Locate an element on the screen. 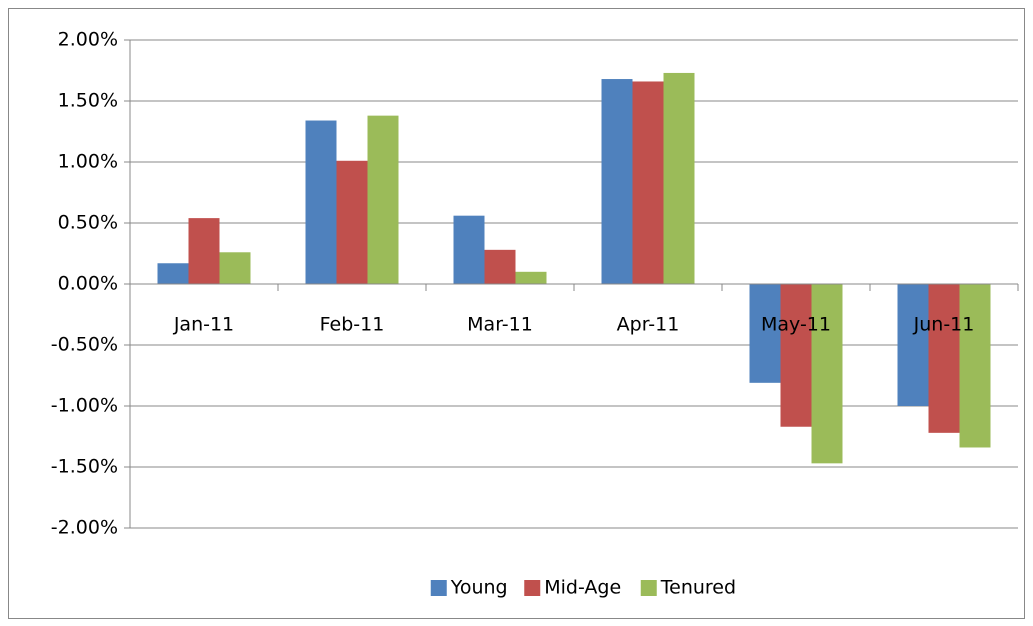 The image size is (1033, 626). y-tick-label: -1.50% is located at coordinates (84, 467).